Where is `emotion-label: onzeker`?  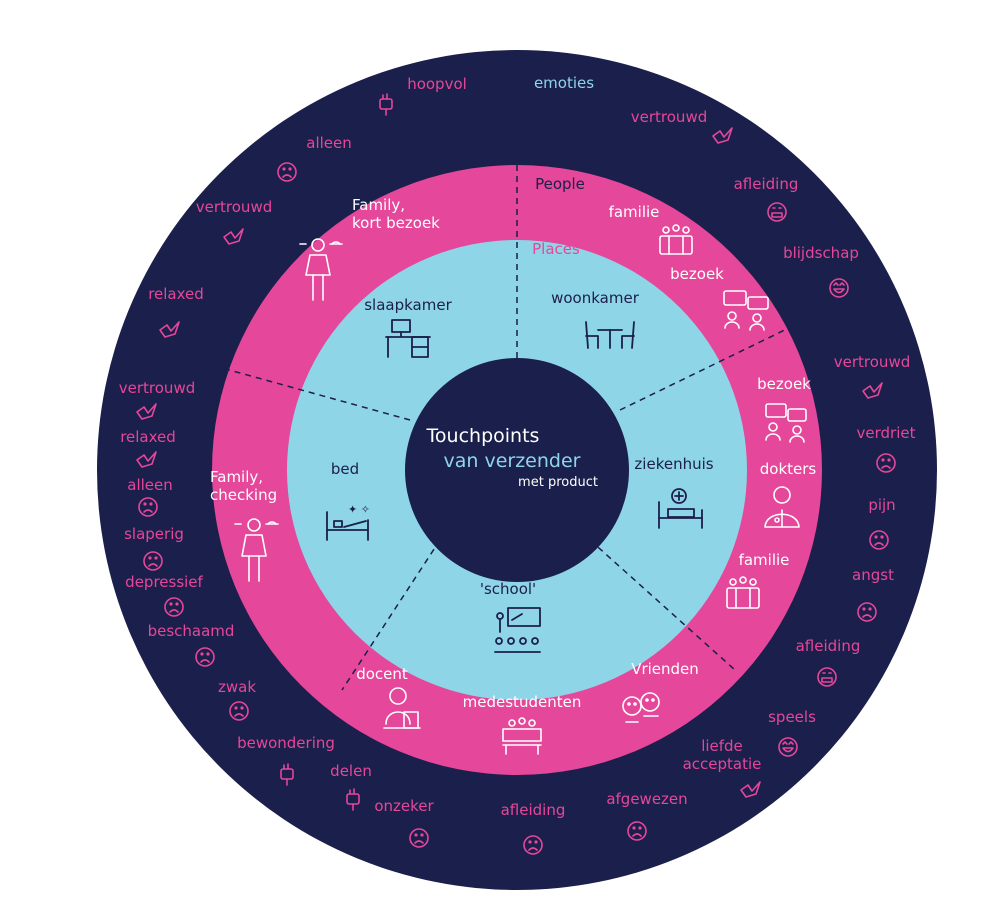
emotion-label: onzeker is located at coordinates (404, 806).